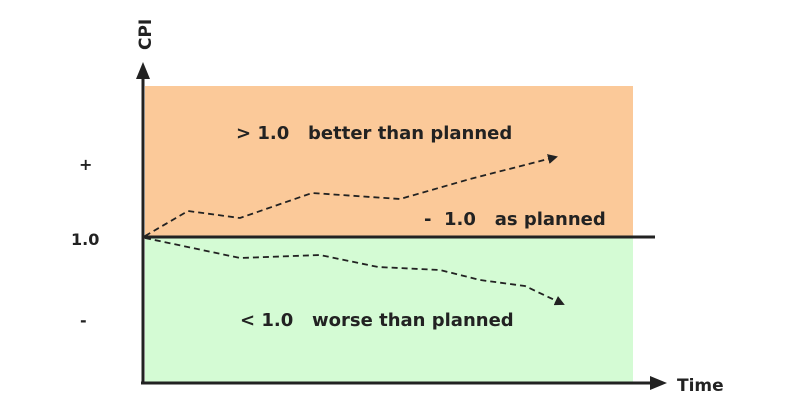 This screenshot has height=409, width=800. I want to click on x-axis-arrow-icon, so click(658, 383).